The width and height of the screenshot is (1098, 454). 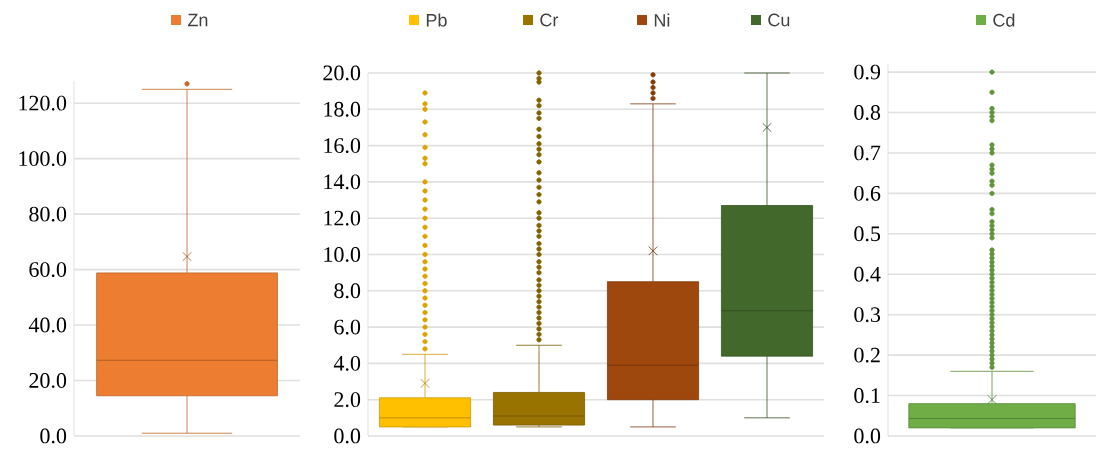 What do you see at coordinates (347, 291) in the screenshot?
I see `y-tick-label: 8.0` at bounding box center [347, 291].